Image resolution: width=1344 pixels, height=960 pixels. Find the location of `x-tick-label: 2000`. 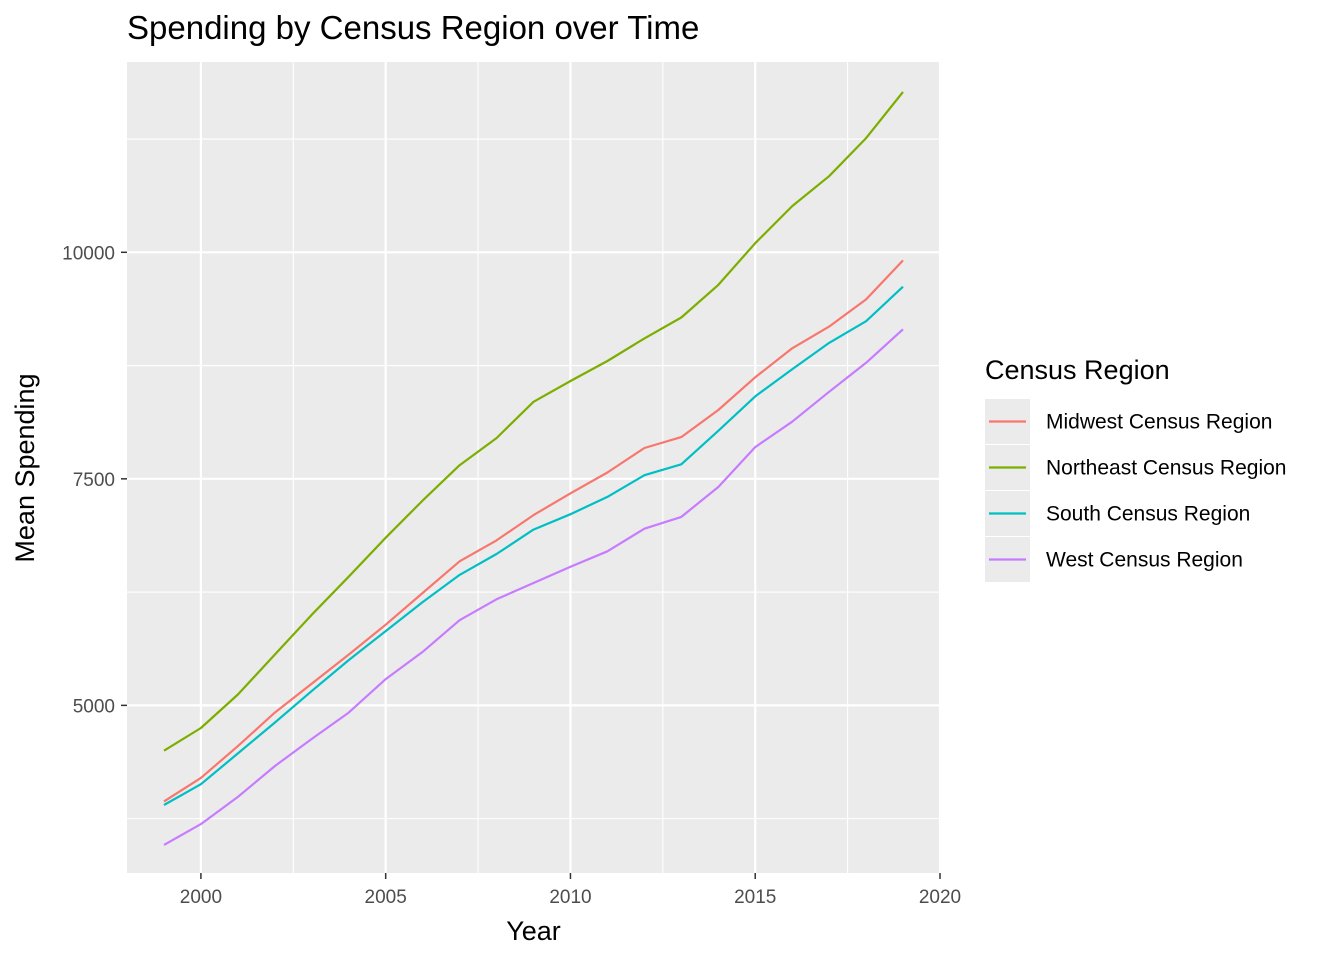

x-tick-label: 2000 is located at coordinates (201, 897).